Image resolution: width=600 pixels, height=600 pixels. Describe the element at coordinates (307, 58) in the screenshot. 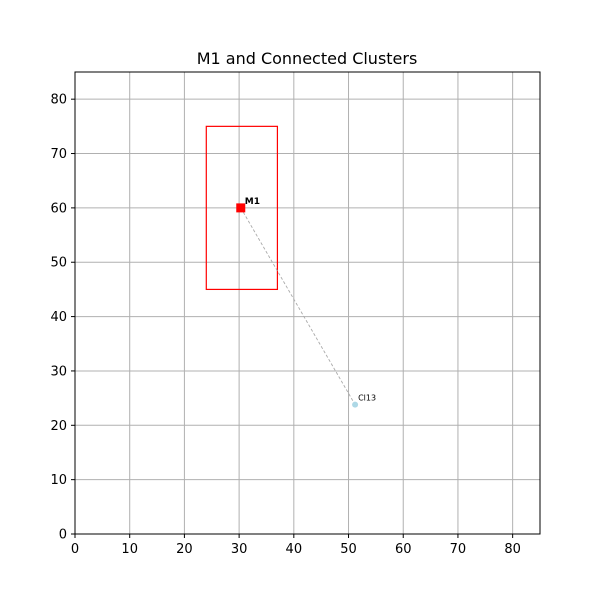

I see `chart-title: M1 and Connected Clusters` at that location.